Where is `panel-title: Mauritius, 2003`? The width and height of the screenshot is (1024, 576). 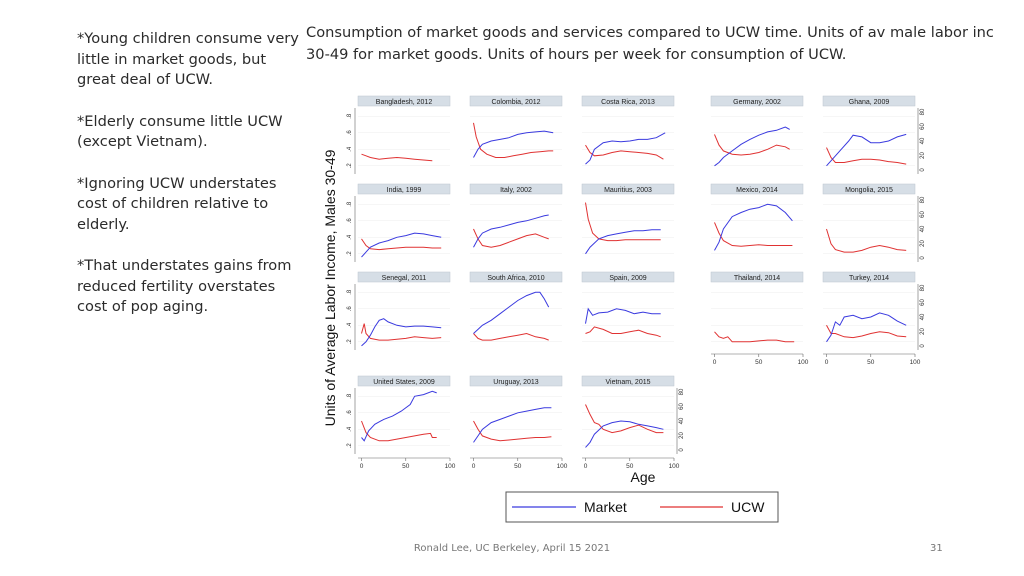 panel-title: Mauritius, 2003 is located at coordinates (628, 190).